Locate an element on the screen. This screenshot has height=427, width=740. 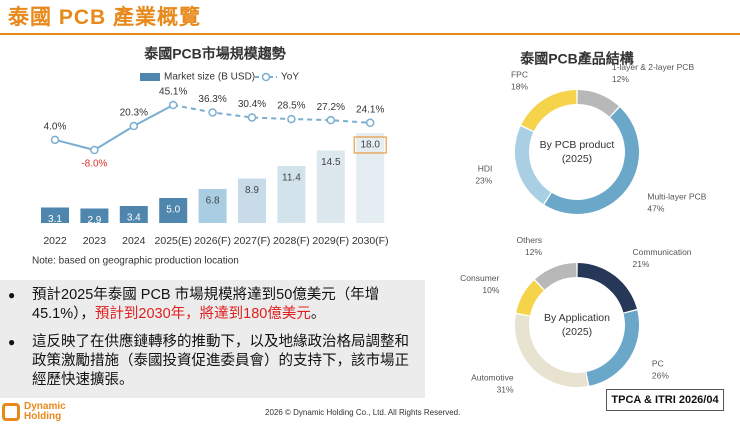
donut-value: 47% is located at coordinates (655, 209).